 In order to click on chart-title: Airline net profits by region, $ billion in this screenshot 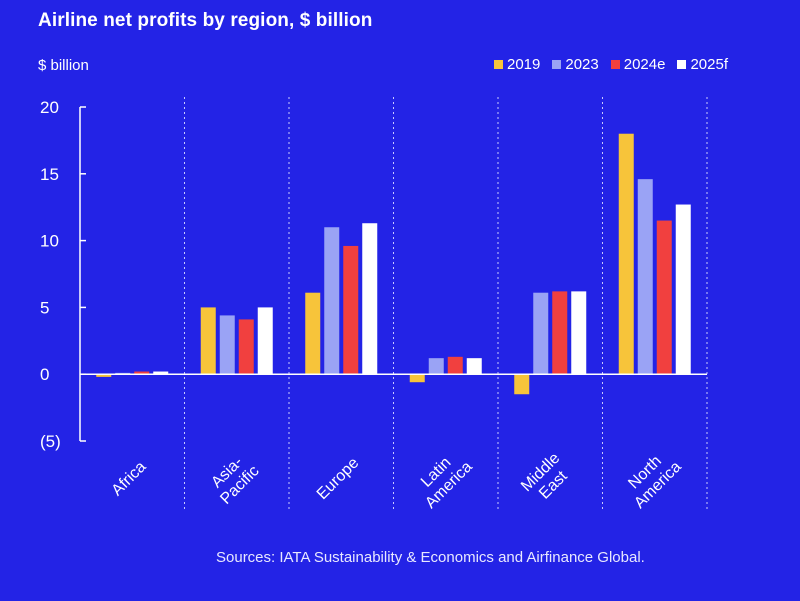, I will do `click(205, 20)`.